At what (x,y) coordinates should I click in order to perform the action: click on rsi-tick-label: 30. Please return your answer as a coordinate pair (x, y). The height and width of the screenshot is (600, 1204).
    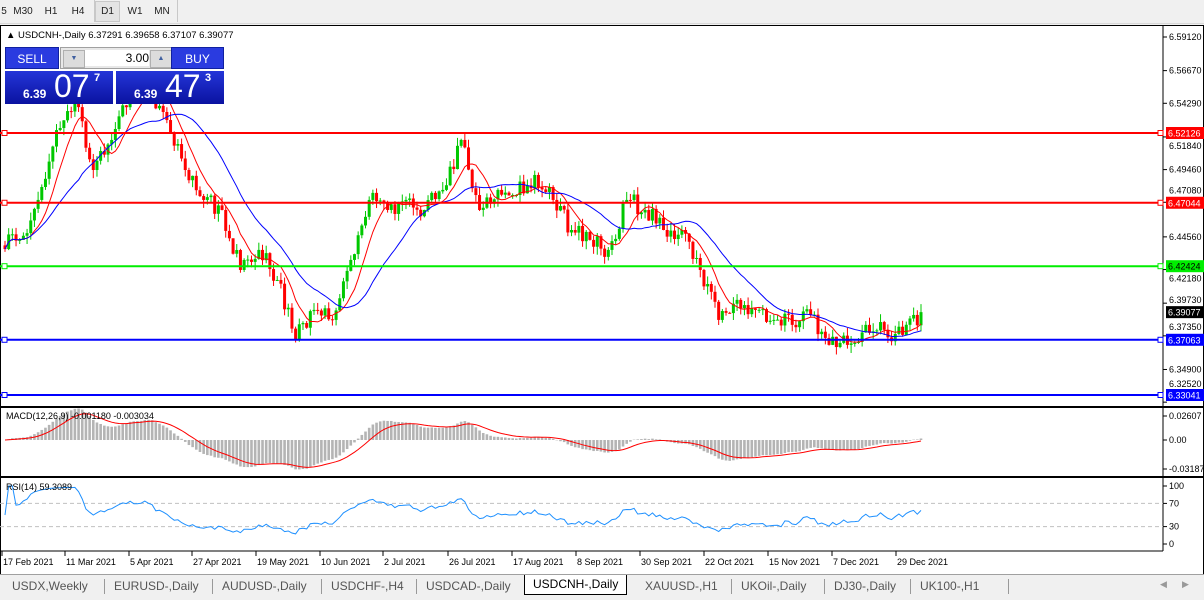
    Looking at the image, I should click on (1174, 527).